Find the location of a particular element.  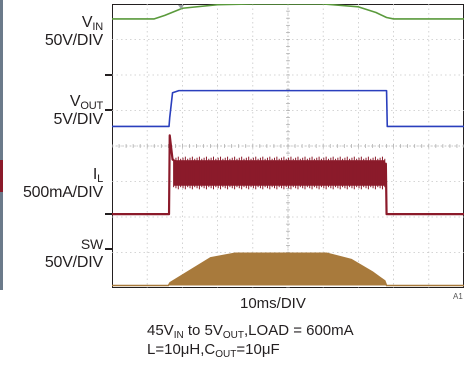

label-vin-scale: 50V/DIV is located at coordinates (73, 40).